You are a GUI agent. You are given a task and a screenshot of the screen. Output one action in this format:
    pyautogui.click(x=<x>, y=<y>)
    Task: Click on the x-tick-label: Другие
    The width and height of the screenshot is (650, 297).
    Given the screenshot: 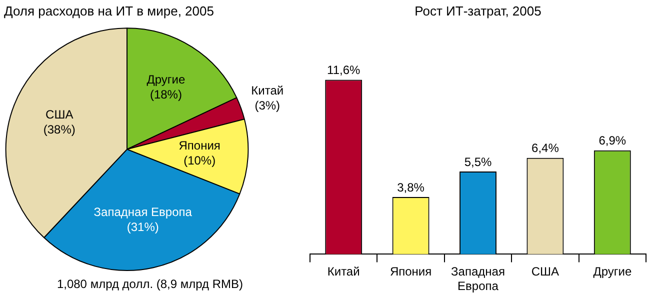 What is the action you would take?
    pyautogui.click(x=612, y=271)
    